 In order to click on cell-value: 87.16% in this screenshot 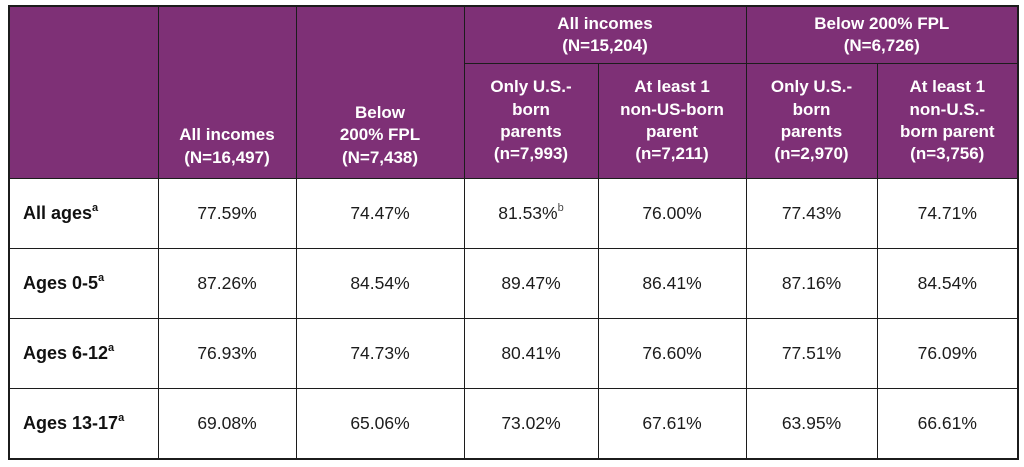, I will do `click(811, 283)`.